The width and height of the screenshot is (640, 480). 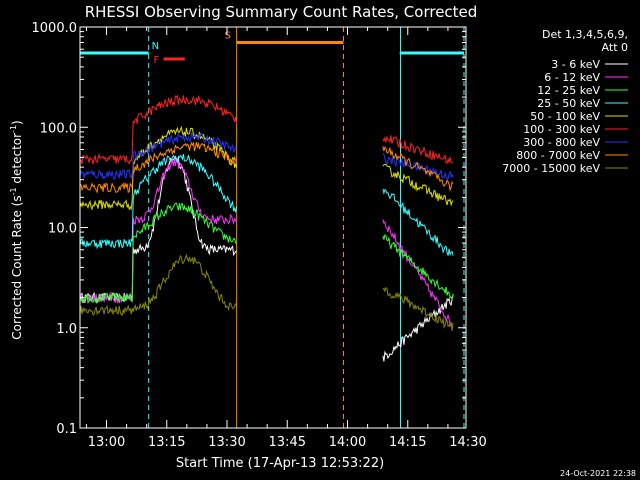 I want to click on legend-label-0: 3 - 6 keV, so click(x=575, y=64).